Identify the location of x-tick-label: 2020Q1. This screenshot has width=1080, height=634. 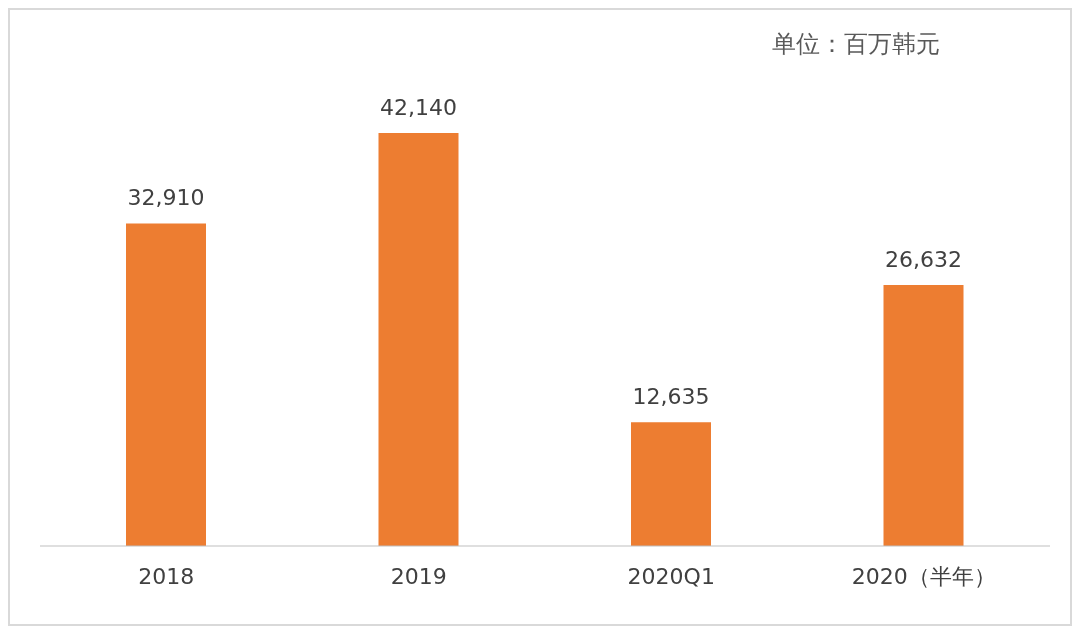
(671, 576).